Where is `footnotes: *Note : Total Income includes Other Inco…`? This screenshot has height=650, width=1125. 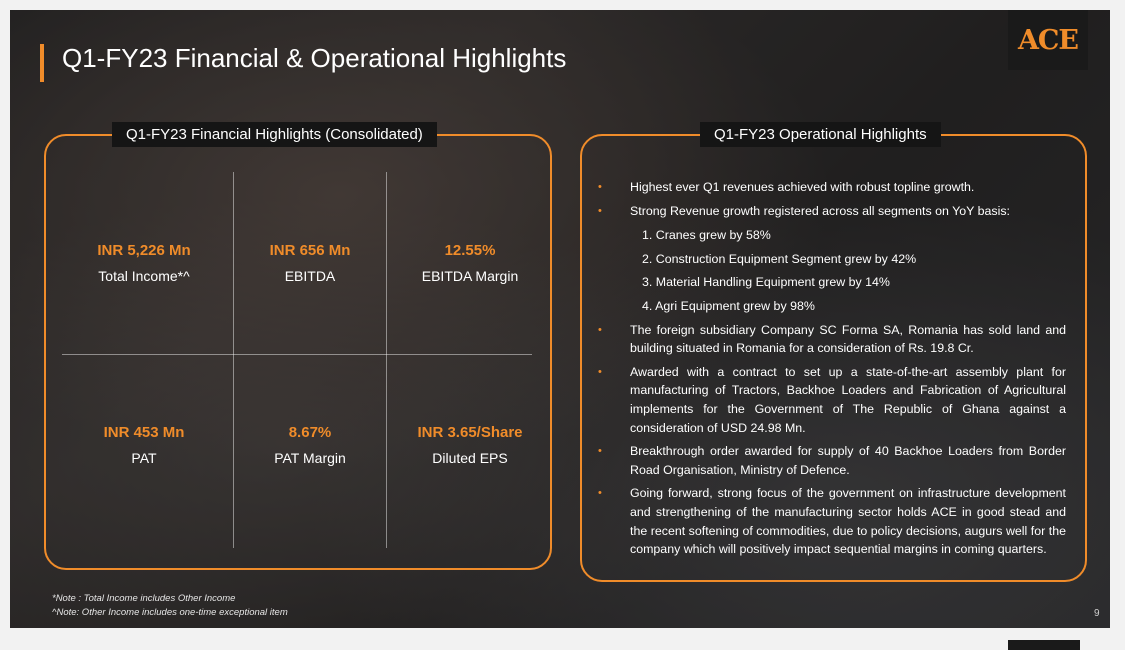 footnotes: *Note : Total Income includes Other Inco… is located at coordinates (170, 606).